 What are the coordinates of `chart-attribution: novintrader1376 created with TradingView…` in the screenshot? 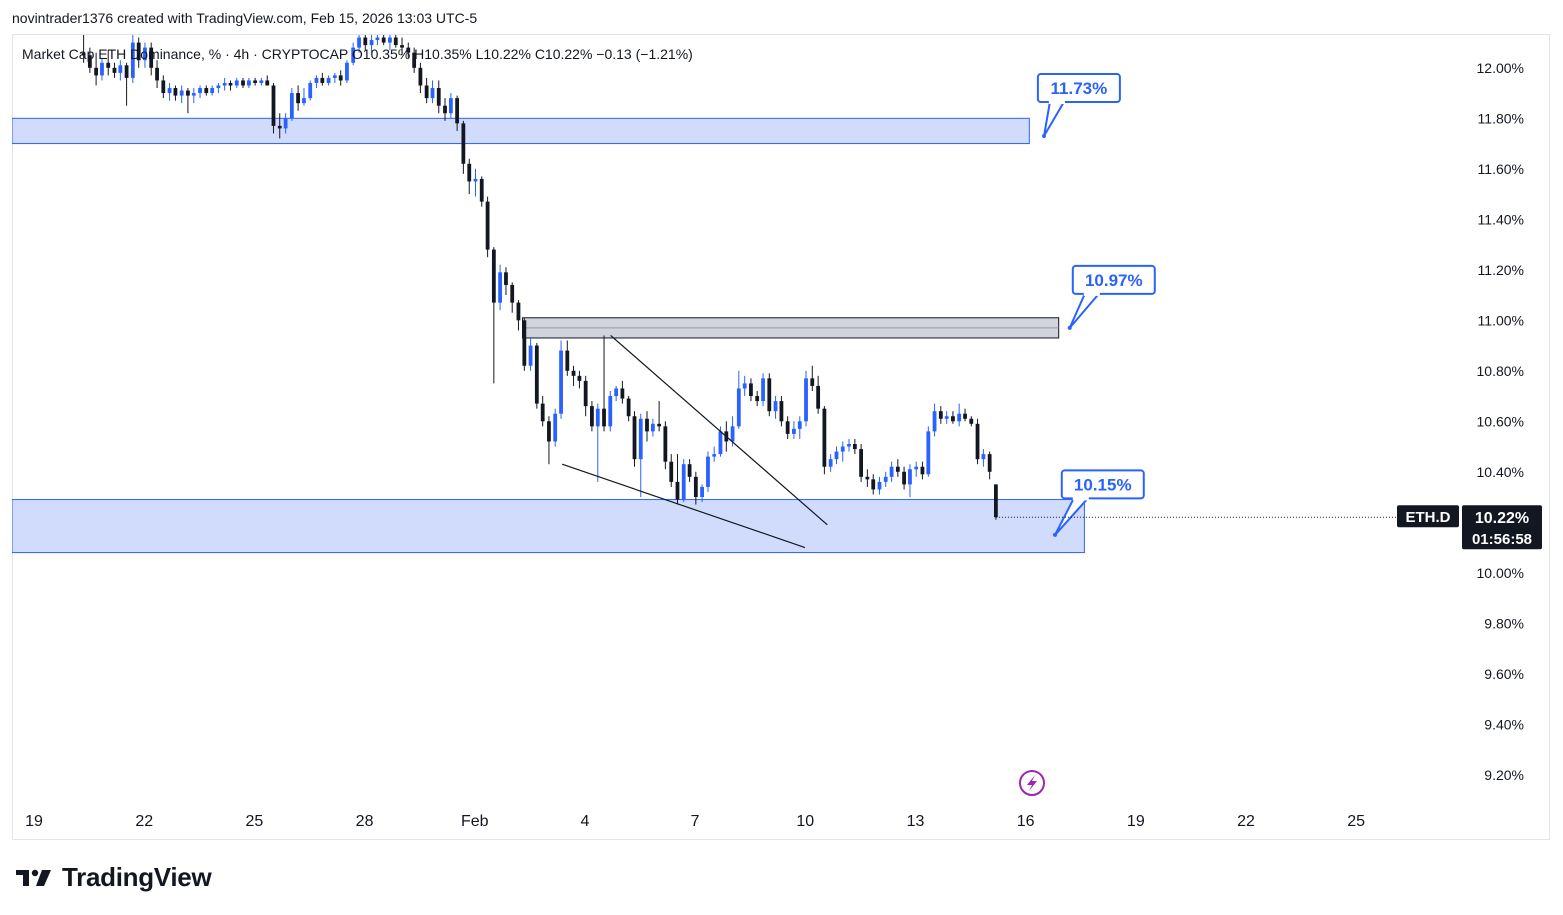 It's located at (245, 18).